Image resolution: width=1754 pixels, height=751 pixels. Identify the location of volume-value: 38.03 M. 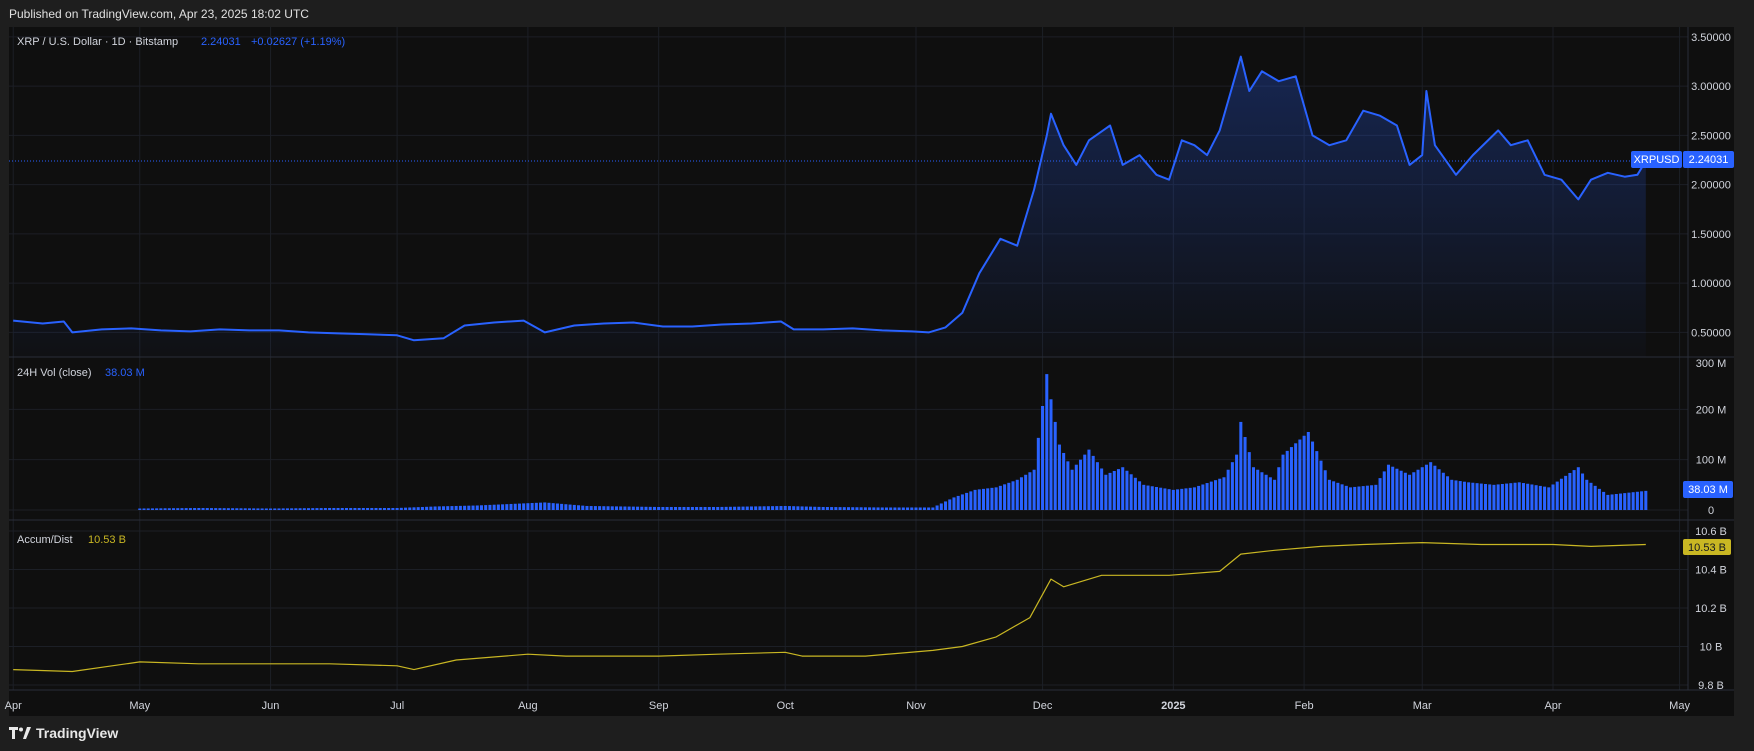
(125, 373).